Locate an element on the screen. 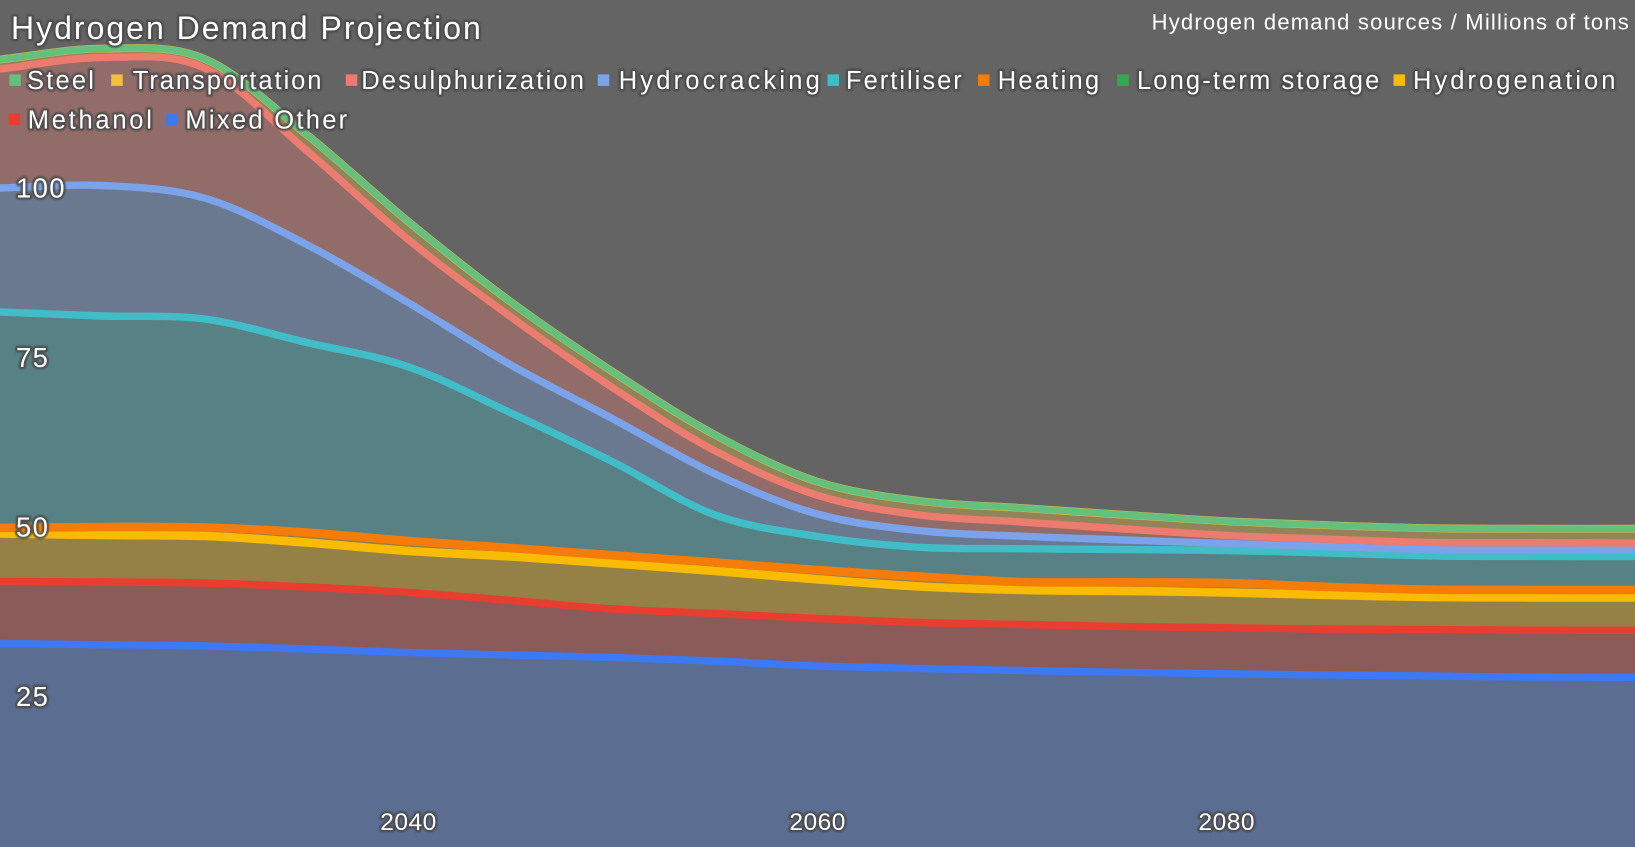  svg-text: 100 is located at coordinates (41, 188).